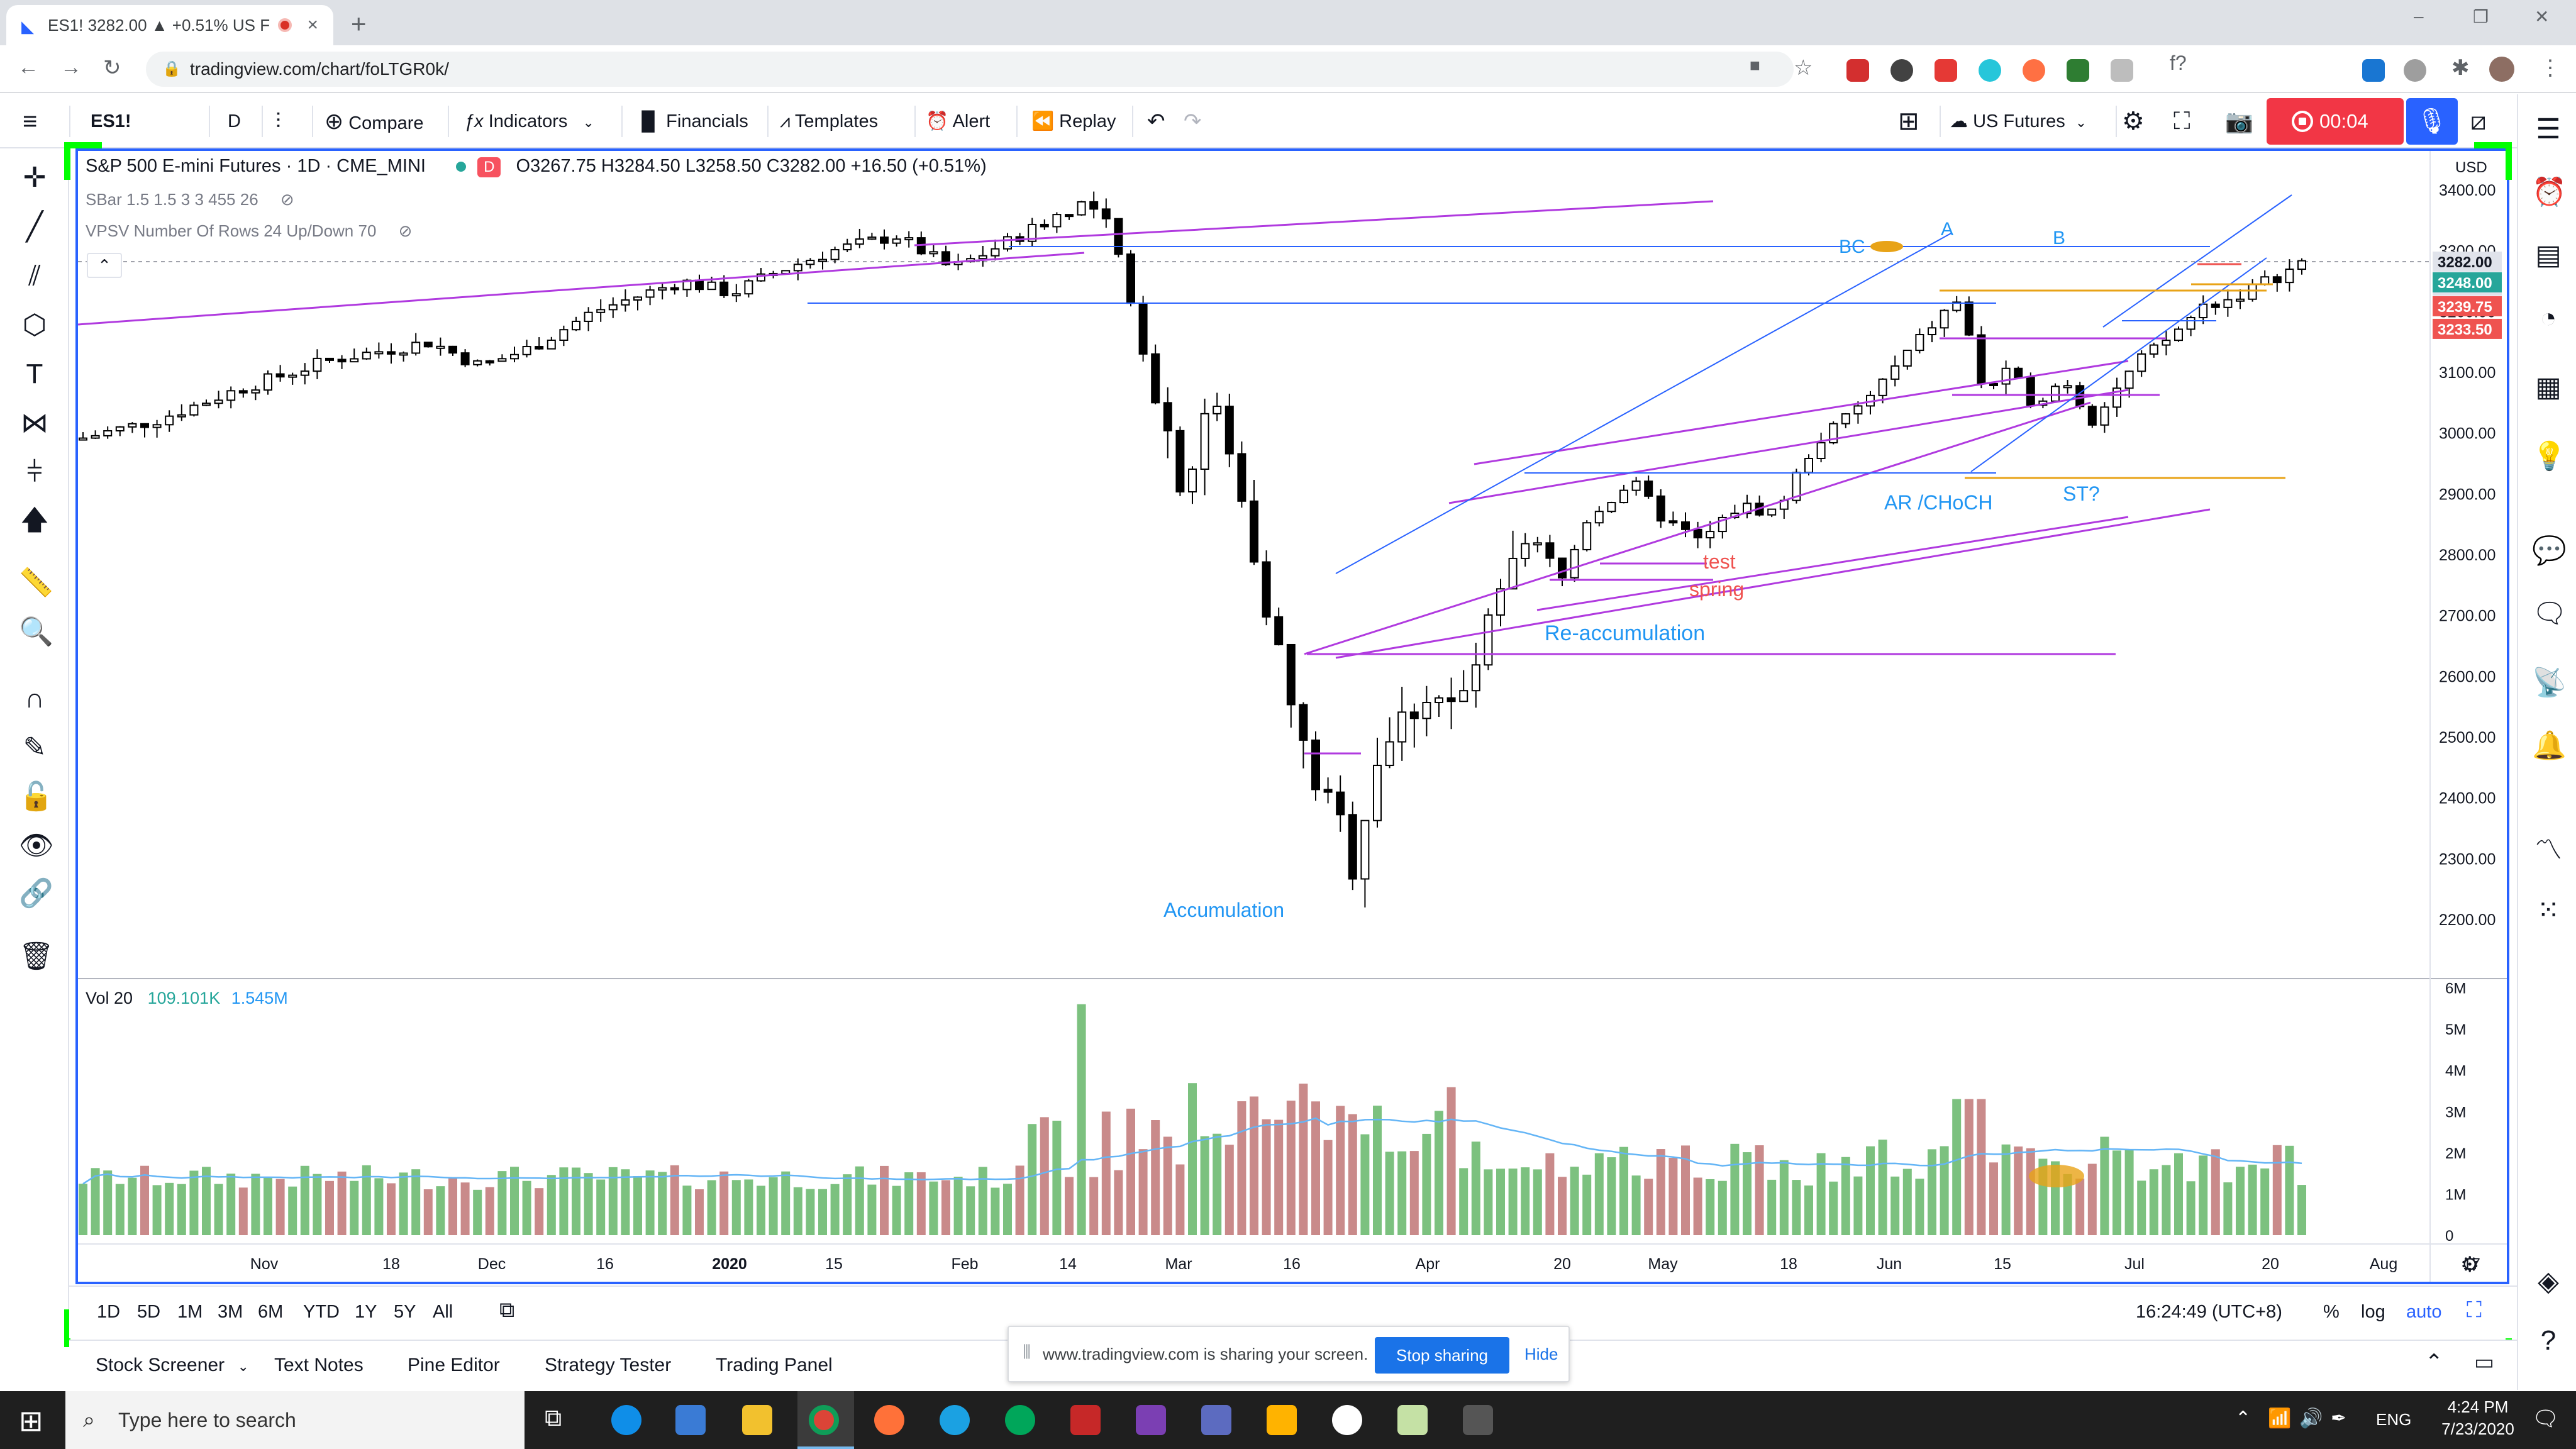  Describe the element at coordinates (774, 1365) in the screenshot. I see `tab-trading-panel: Trading Panel` at that location.